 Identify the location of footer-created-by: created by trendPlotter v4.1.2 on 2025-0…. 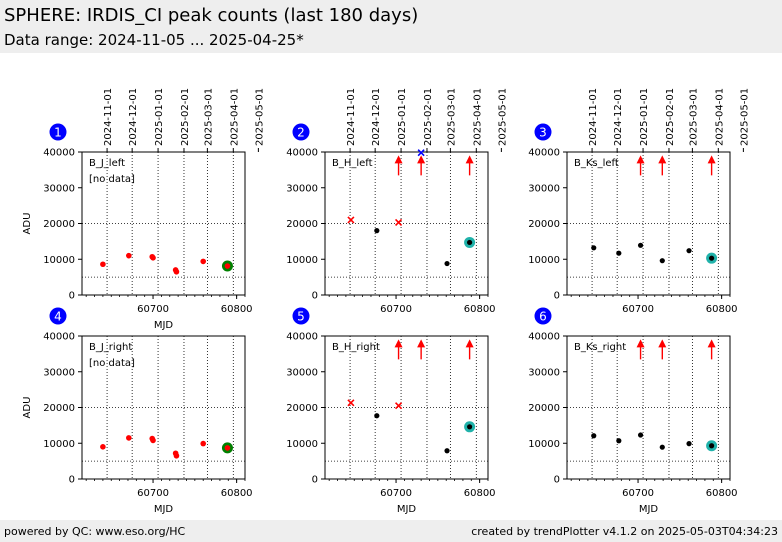
(624, 531).